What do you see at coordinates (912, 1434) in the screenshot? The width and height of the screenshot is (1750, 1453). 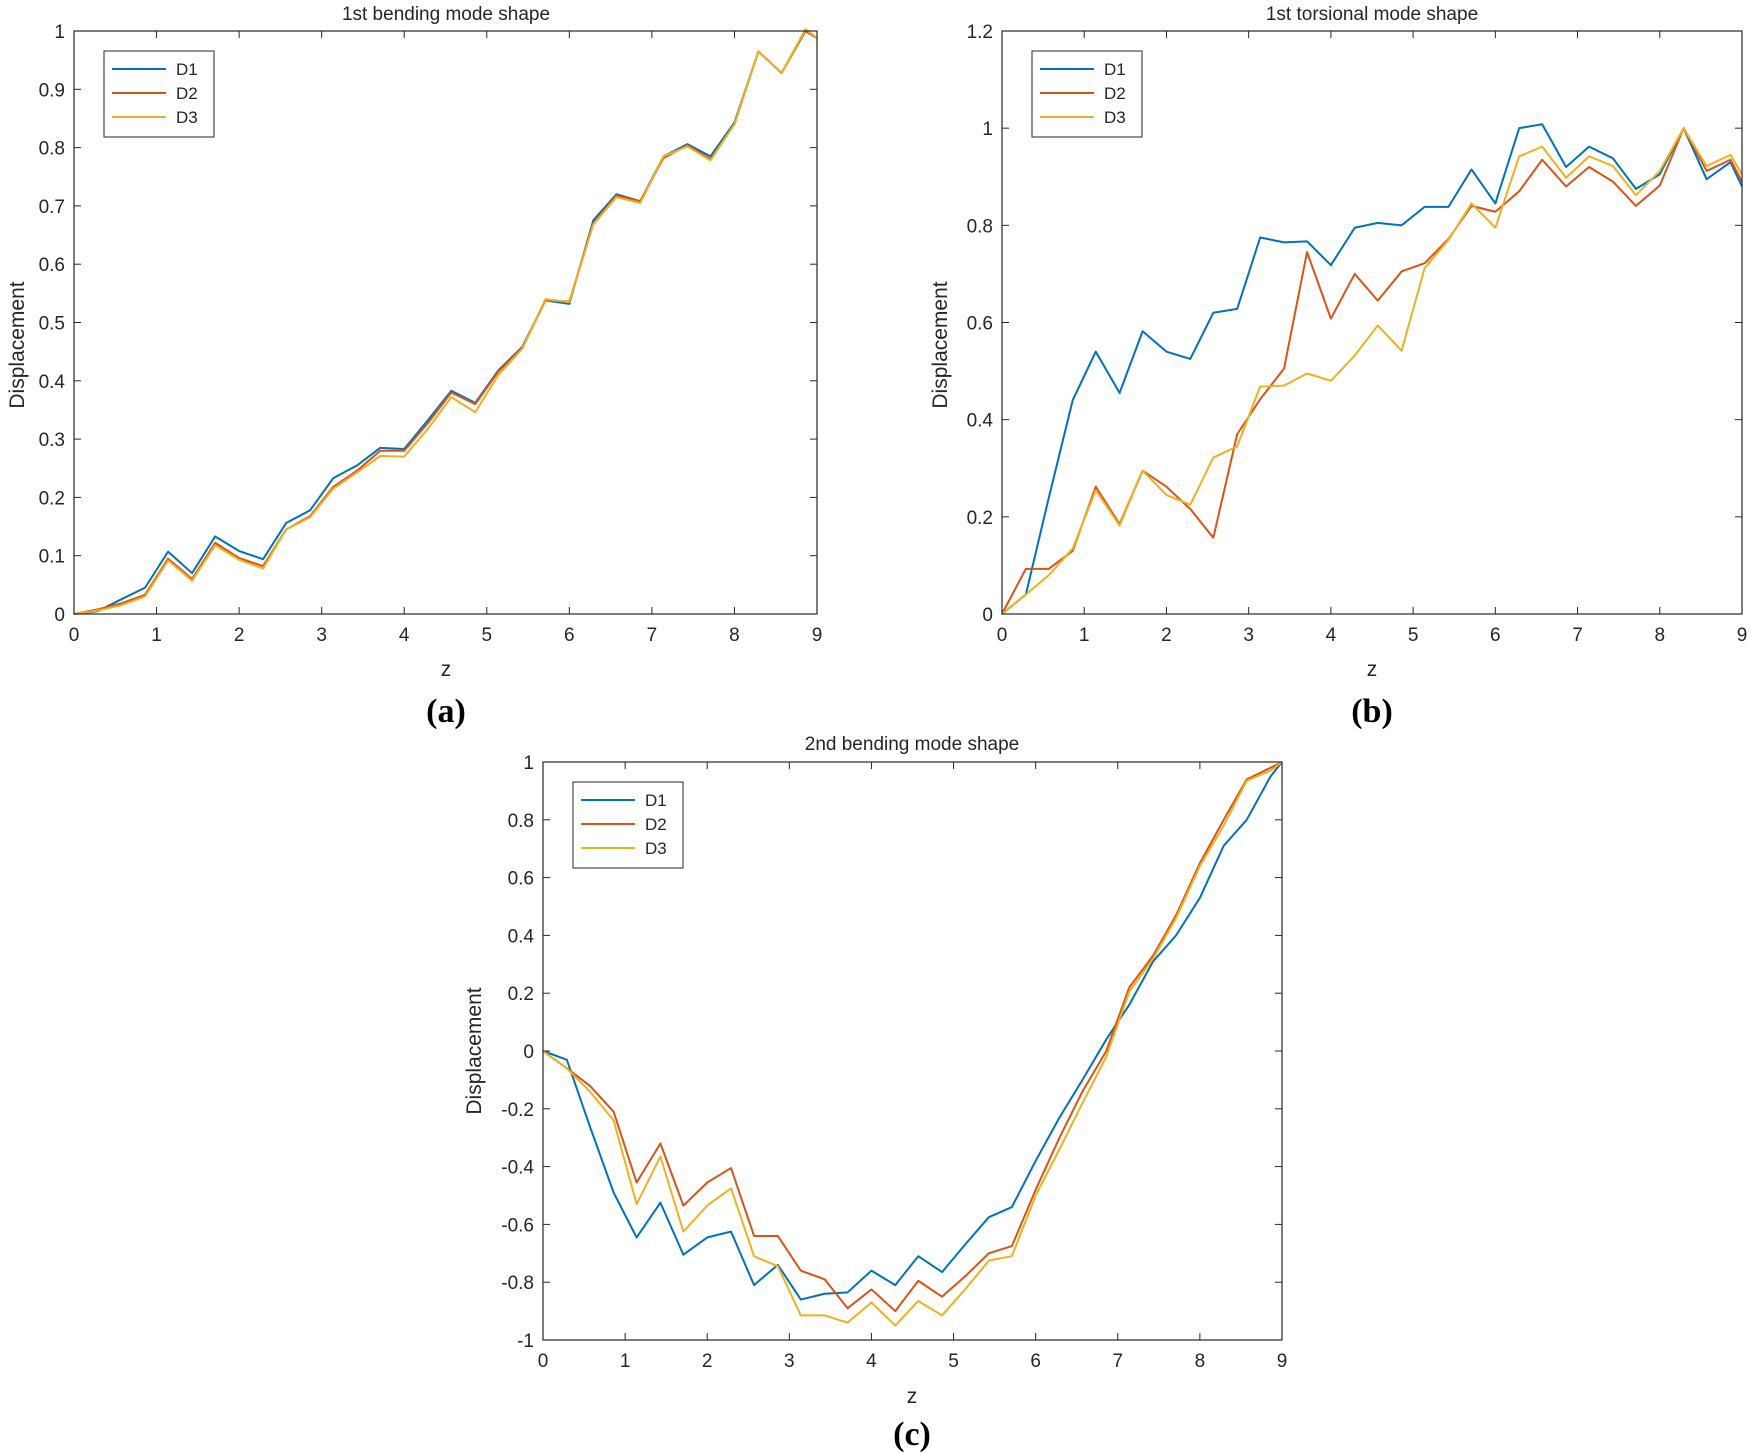 I see `panel-label-c: (c)` at bounding box center [912, 1434].